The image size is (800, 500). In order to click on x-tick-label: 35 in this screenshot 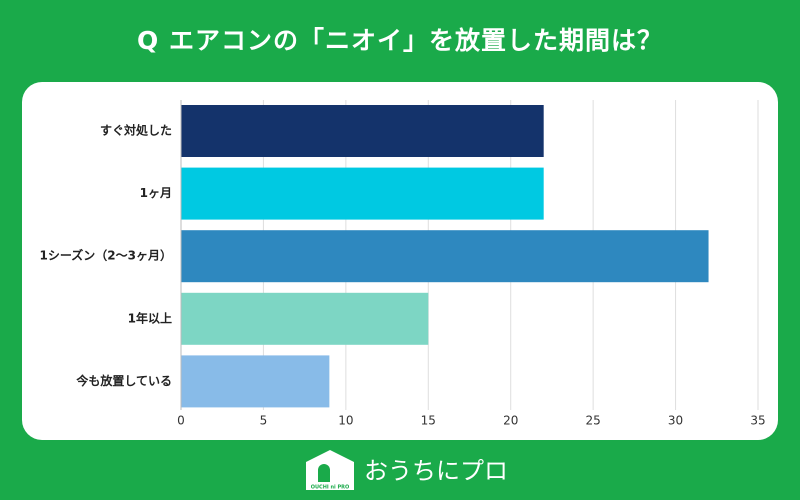, I will do `click(757, 421)`.